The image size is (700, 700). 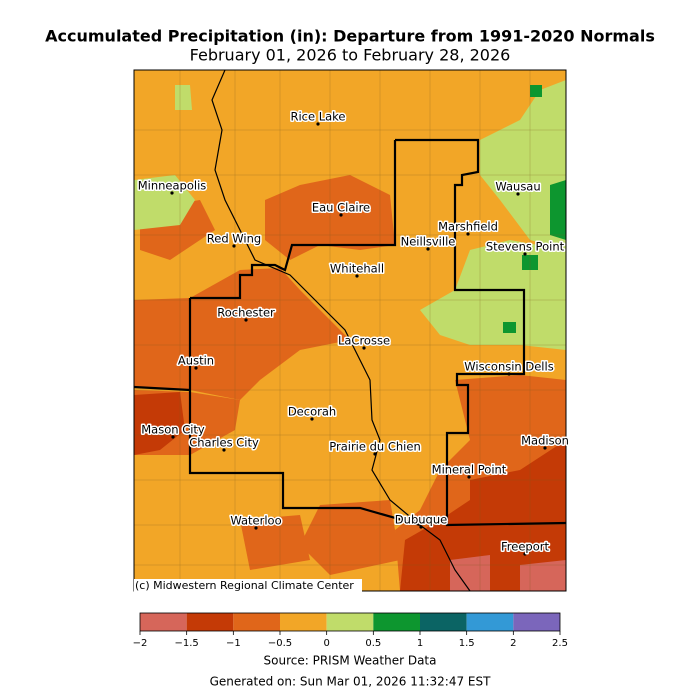 I want to click on city-label: Freeport, so click(x=525, y=547).